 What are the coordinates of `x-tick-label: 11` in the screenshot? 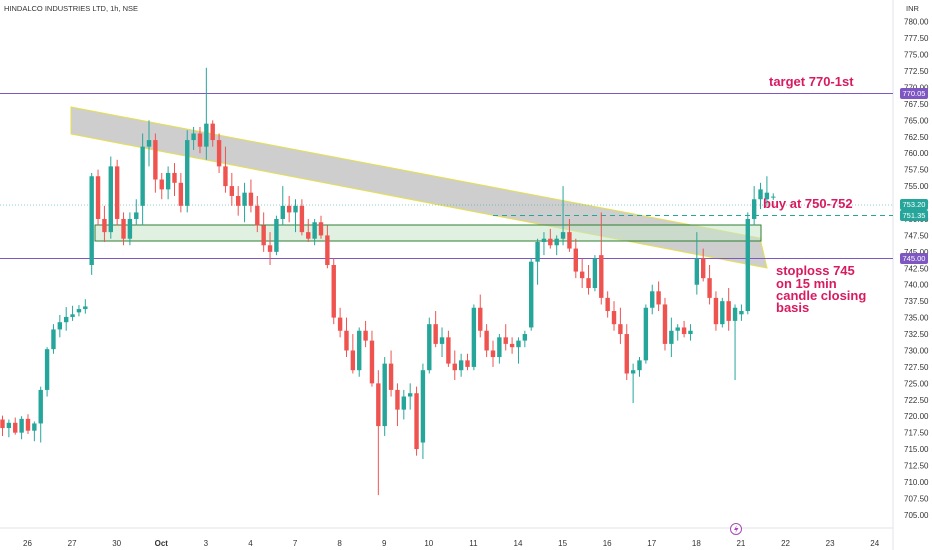 It's located at (473, 543).